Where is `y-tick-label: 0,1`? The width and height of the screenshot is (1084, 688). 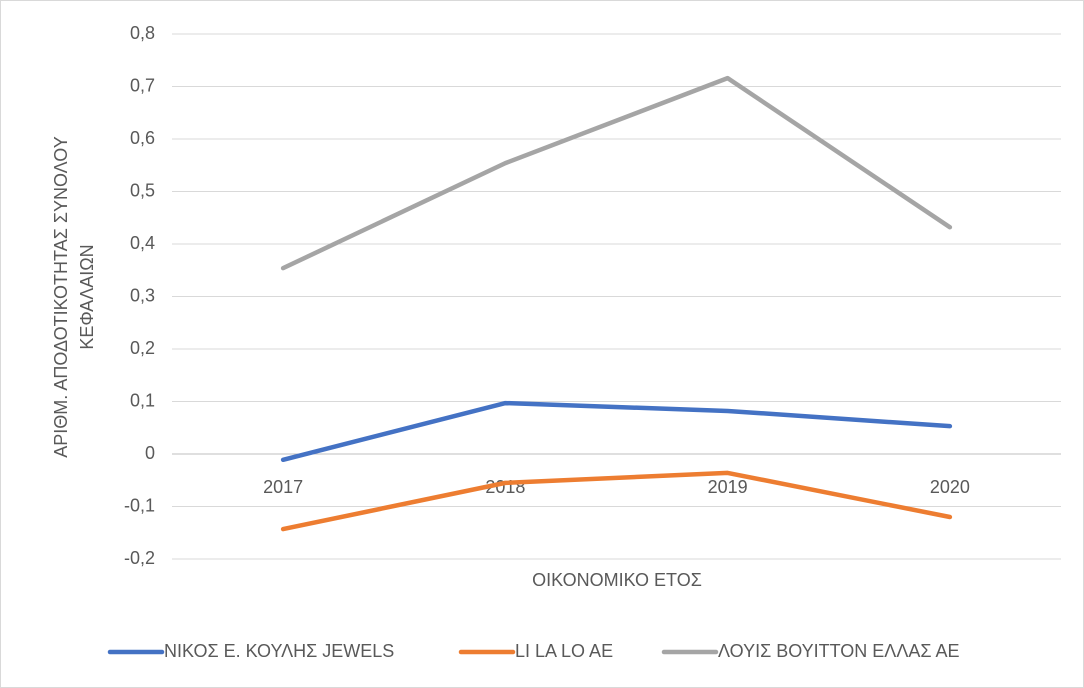 y-tick-label: 0,1 is located at coordinates (142, 400).